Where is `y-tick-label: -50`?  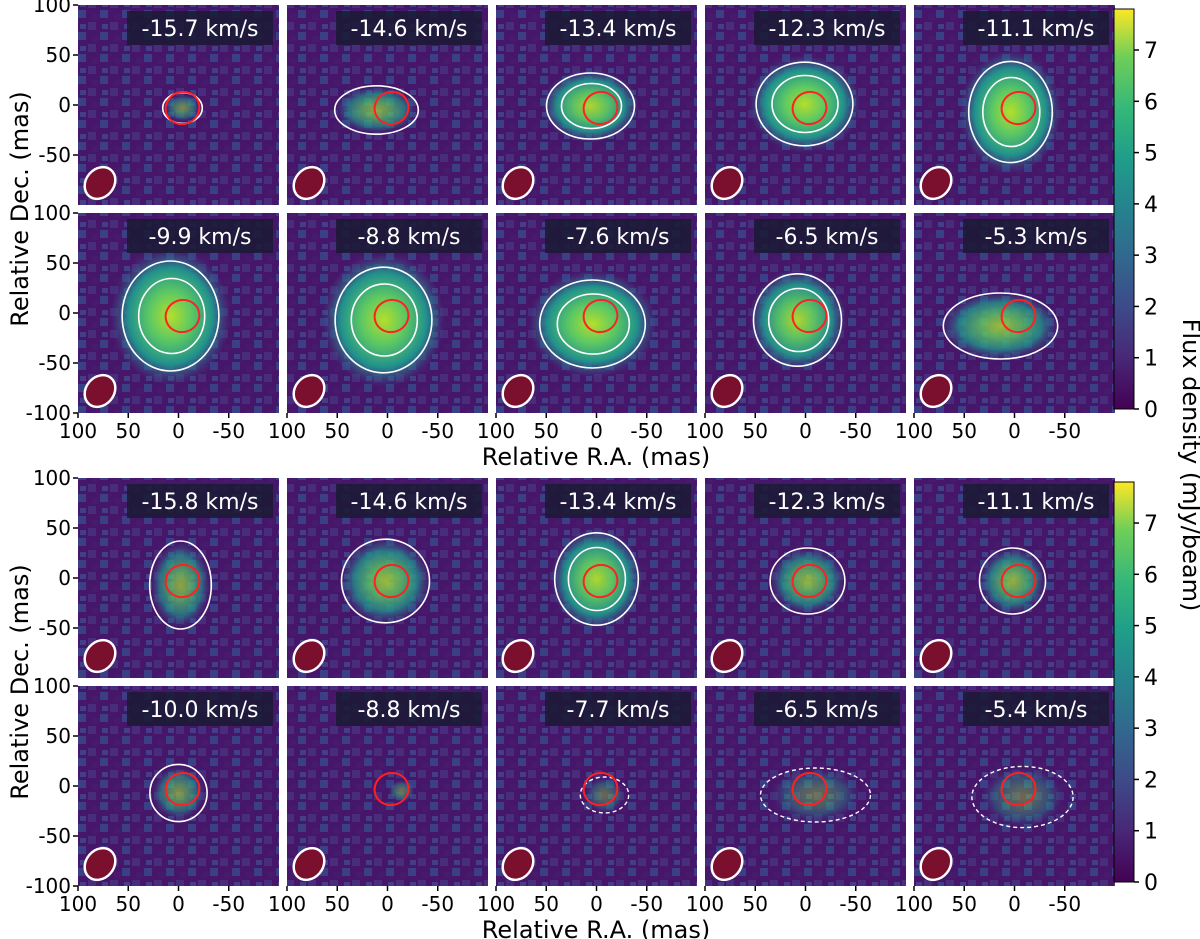 y-tick-label: -50 is located at coordinates (54, 155).